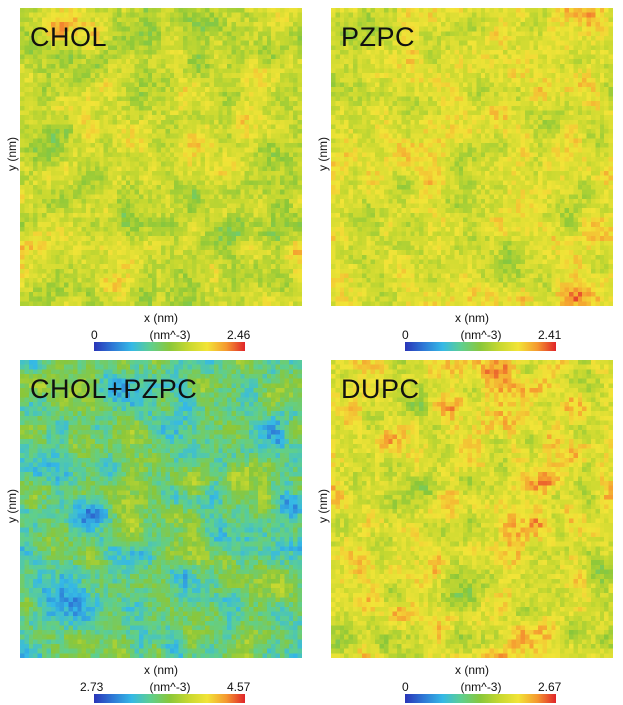 The height and width of the screenshot is (705, 623). Describe the element at coordinates (550, 687) in the screenshot. I see `colorbar-max-label: 2.67` at that location.